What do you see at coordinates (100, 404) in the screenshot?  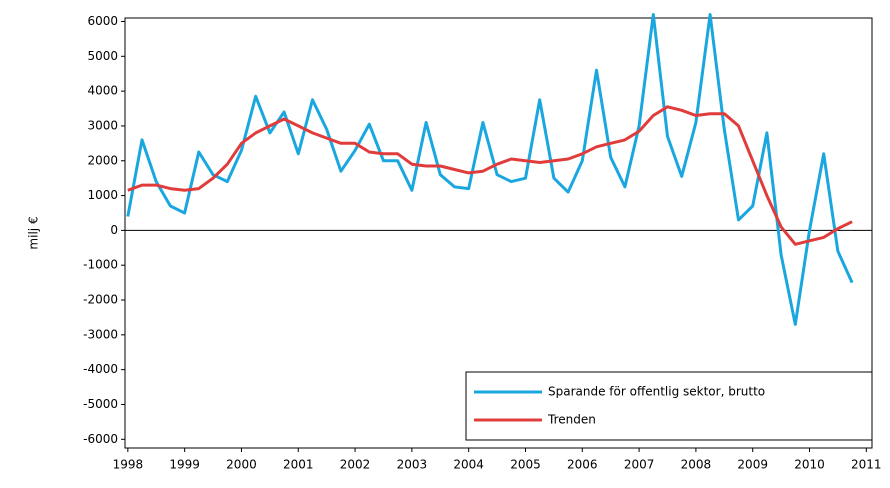 I see `y-tick-label: -5000` at bounding box center [100, 404].